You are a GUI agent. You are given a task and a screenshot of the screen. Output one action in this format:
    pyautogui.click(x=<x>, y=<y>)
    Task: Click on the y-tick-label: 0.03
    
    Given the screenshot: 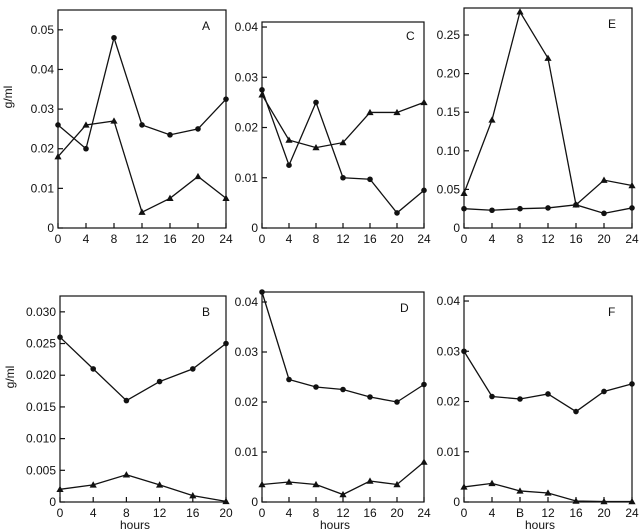 What is the action you would take?
    pyautogui.click(x=43, y=109)
    